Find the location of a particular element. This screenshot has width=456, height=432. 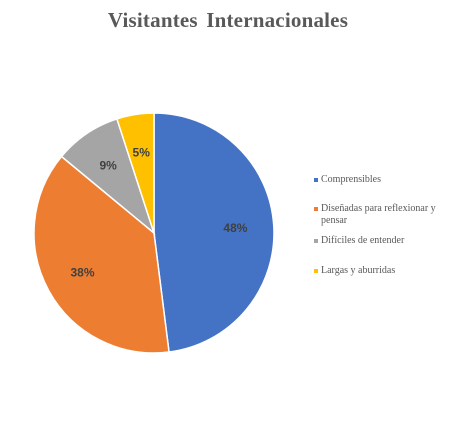

slice-data-label-2: 9% is located at coordinates (108, 166).